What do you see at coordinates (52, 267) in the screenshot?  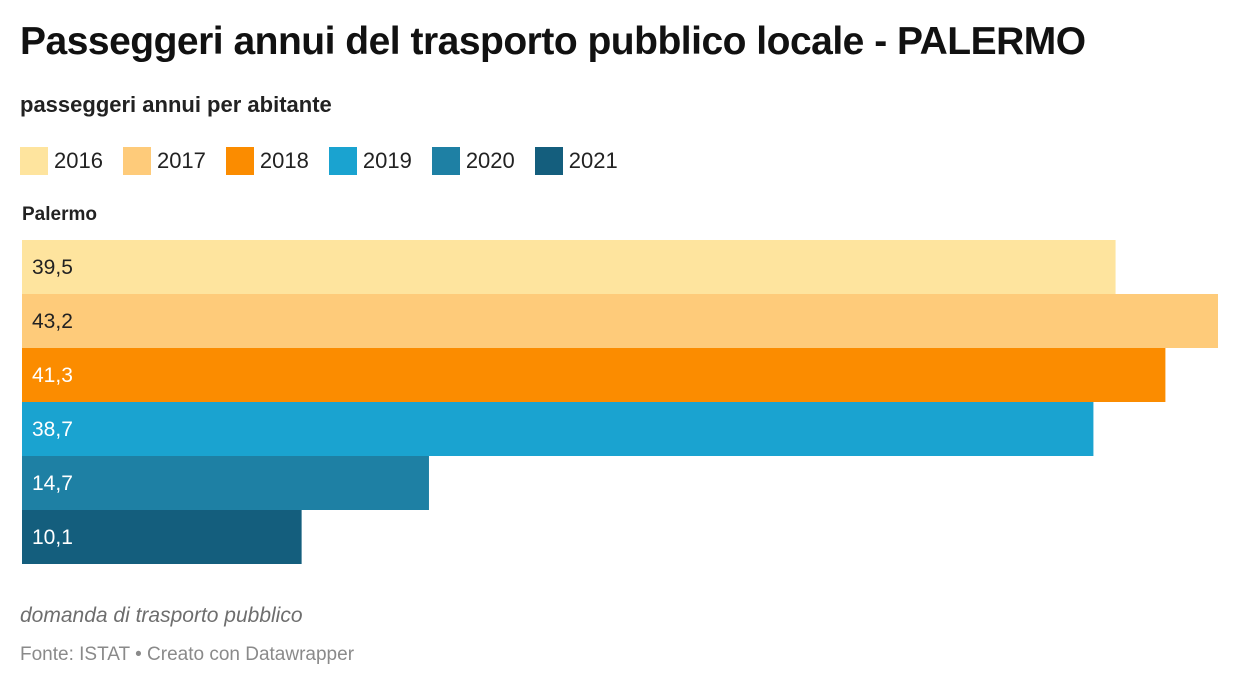 I see `bar-value-label: 39,5` at bounding box center [52, 267].